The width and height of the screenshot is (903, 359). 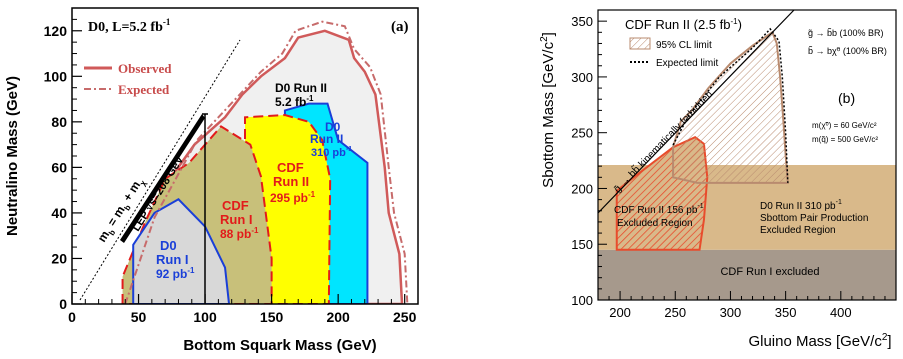 I want to click on label-d0run2b-2: Run II, so click(x=326, y=139).